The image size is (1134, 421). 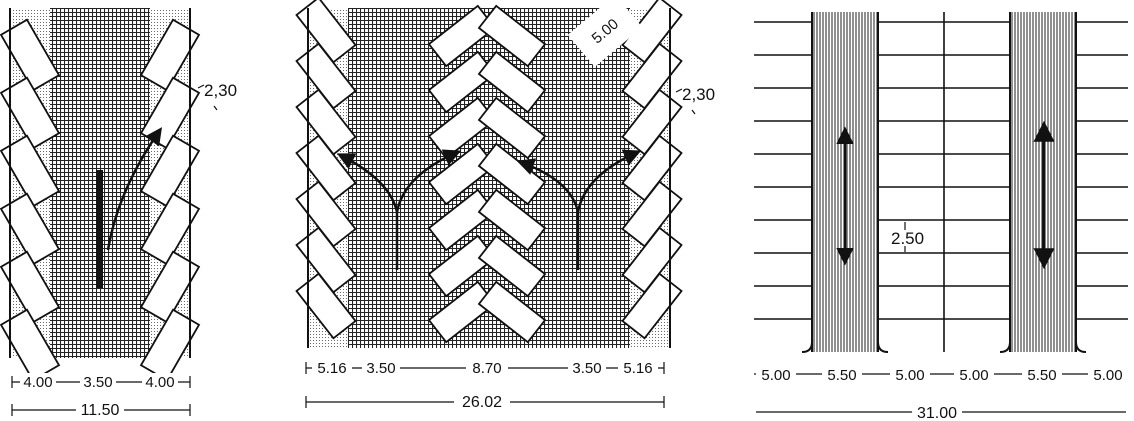 What do you see at coordinates (220, 90) in the screenshot?
I see `panel1-angle-annotation: 2,30` at bounding box center [220, 90].